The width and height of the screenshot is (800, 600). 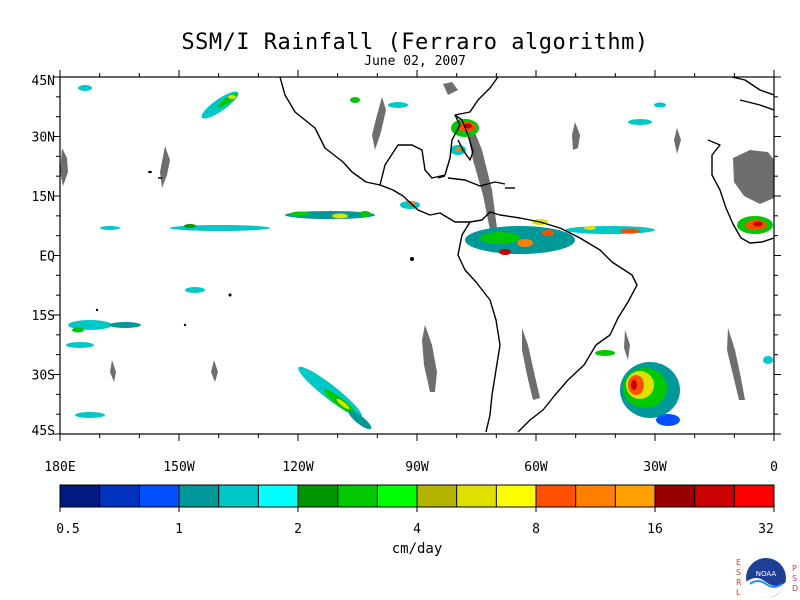 I want to click on lon-label: 180E, so click(x=59, y=467).